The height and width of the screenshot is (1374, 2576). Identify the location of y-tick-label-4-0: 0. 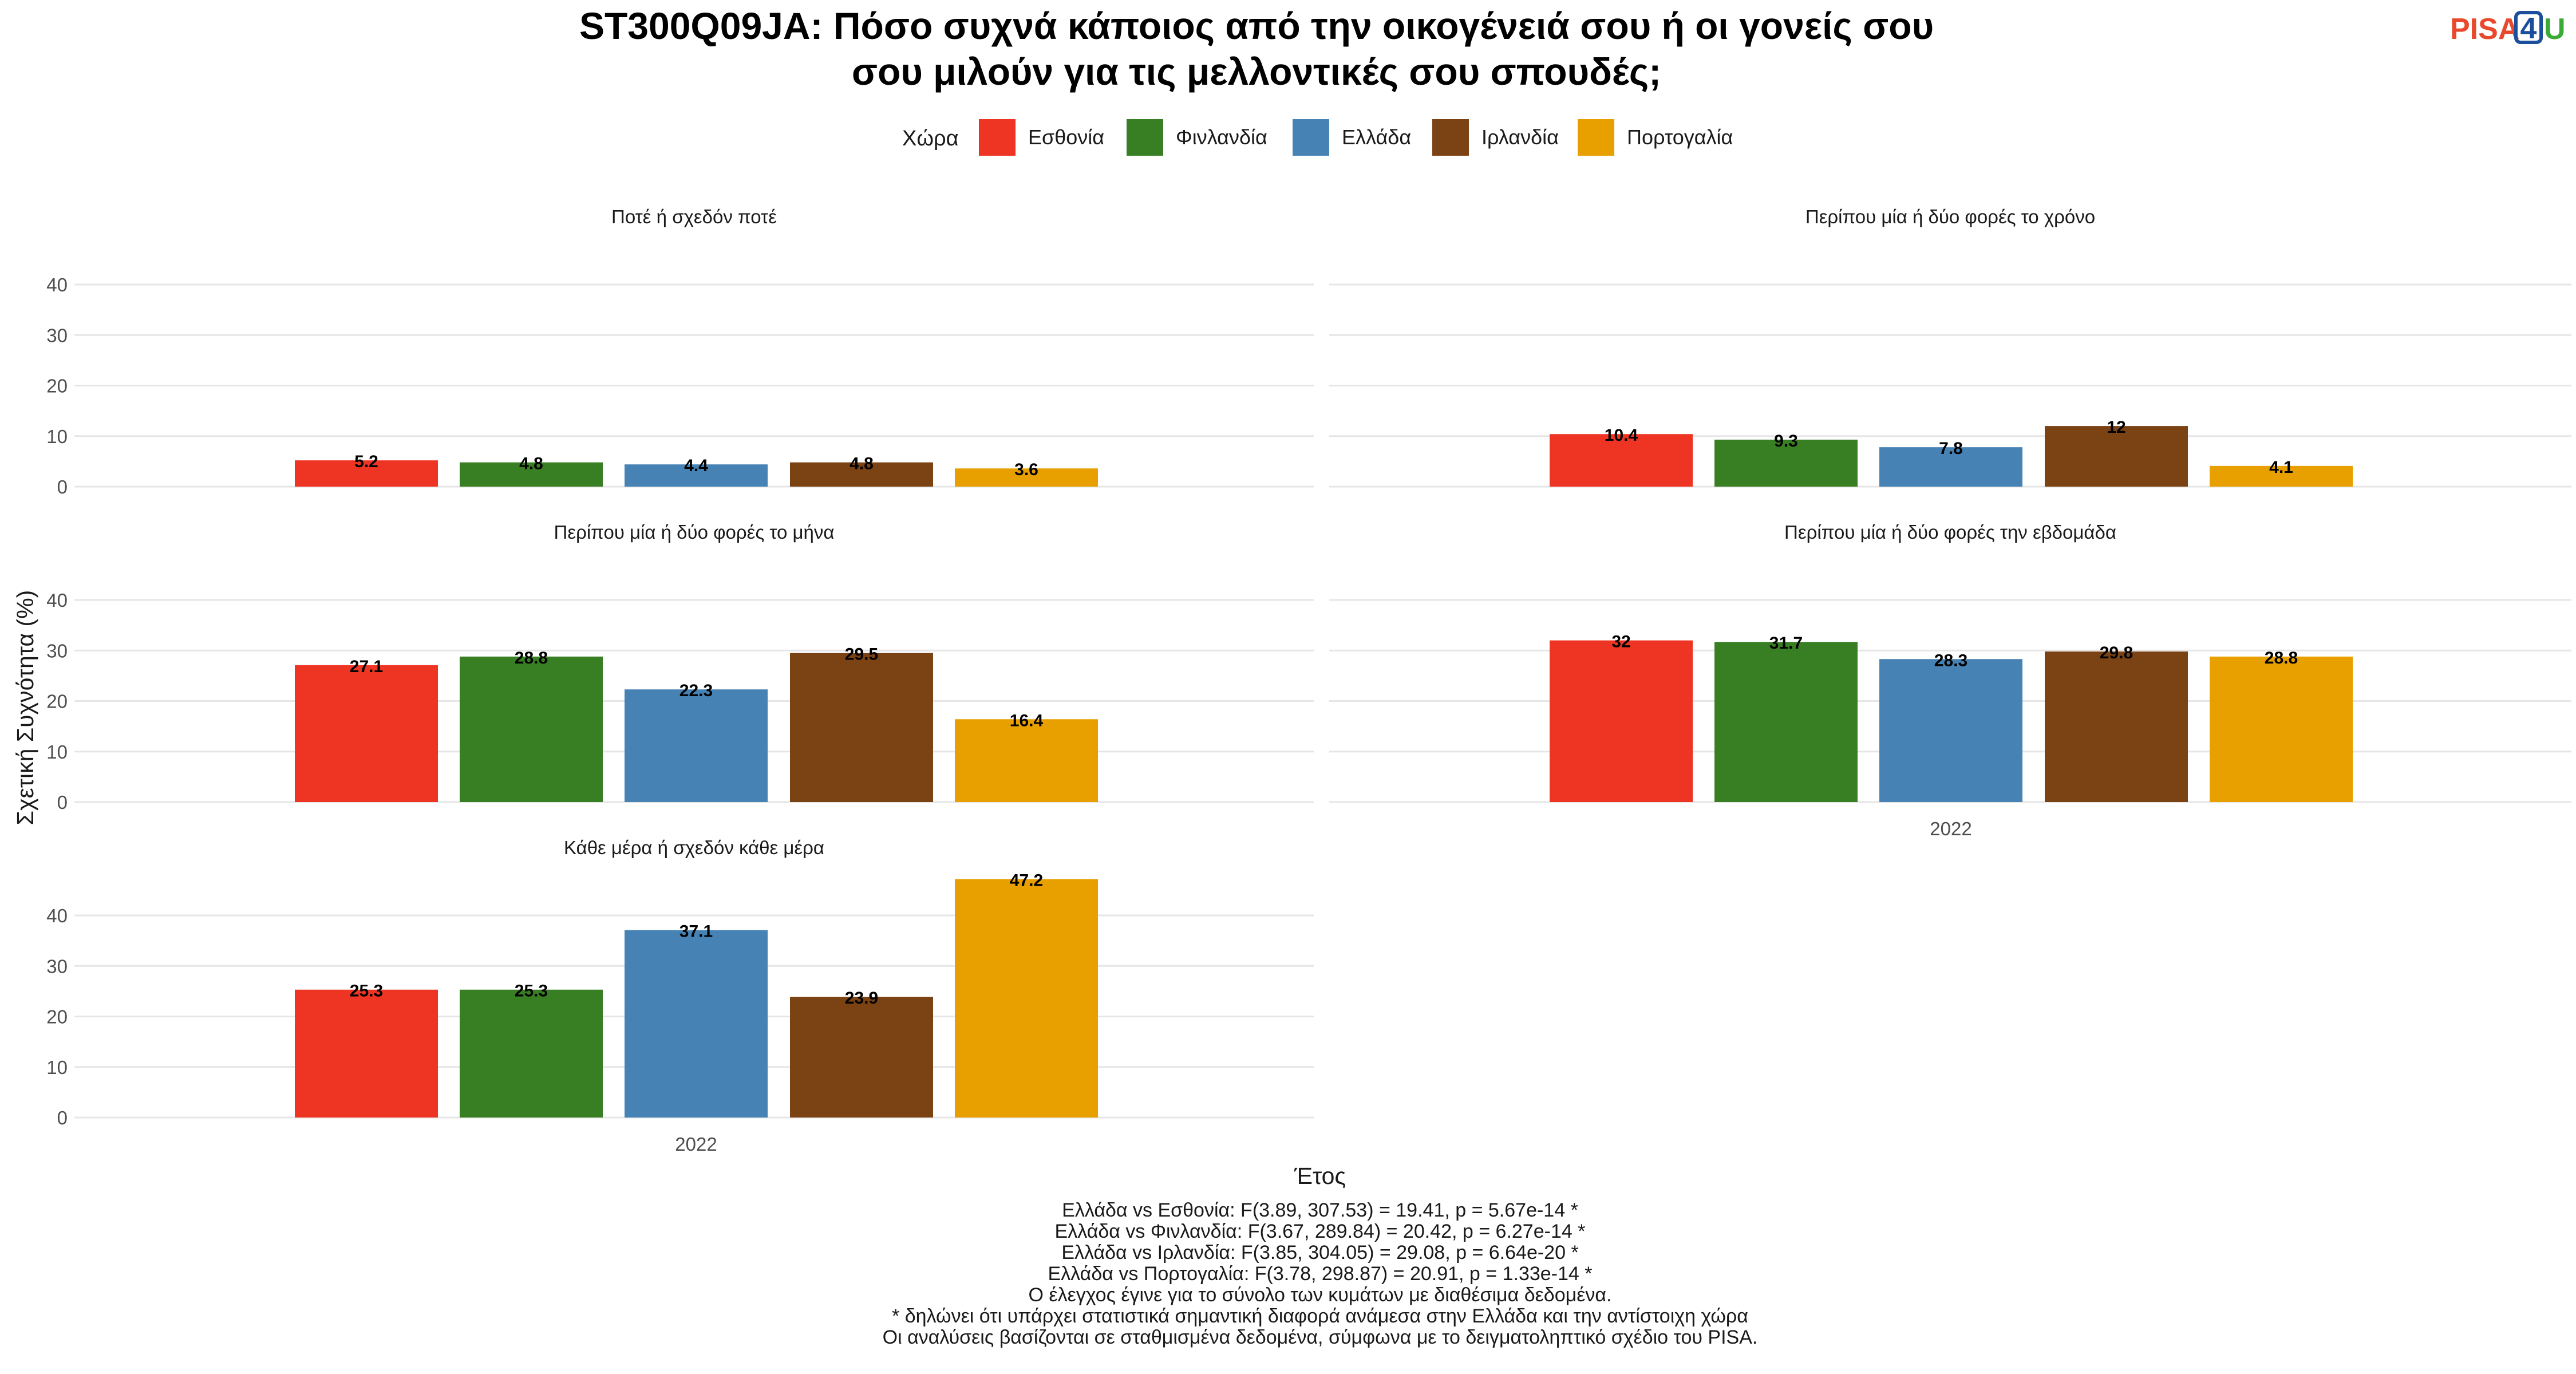
(62, 1117).